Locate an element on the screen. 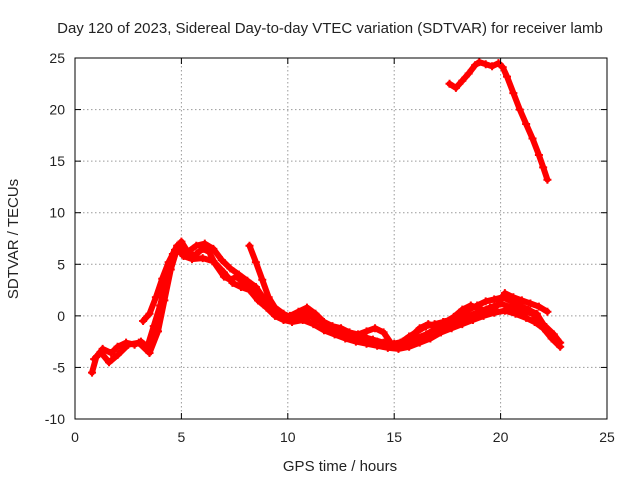 This screenshot has width=640, height=480. x-axis-title: GPS time / hours is located at coordinates (340, 466).